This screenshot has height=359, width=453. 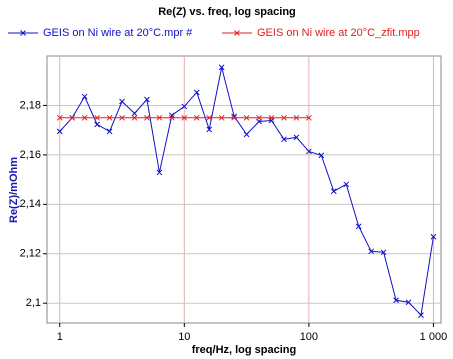 I want to click on x-tick-label: 1 000, so click(x=434, y=337).